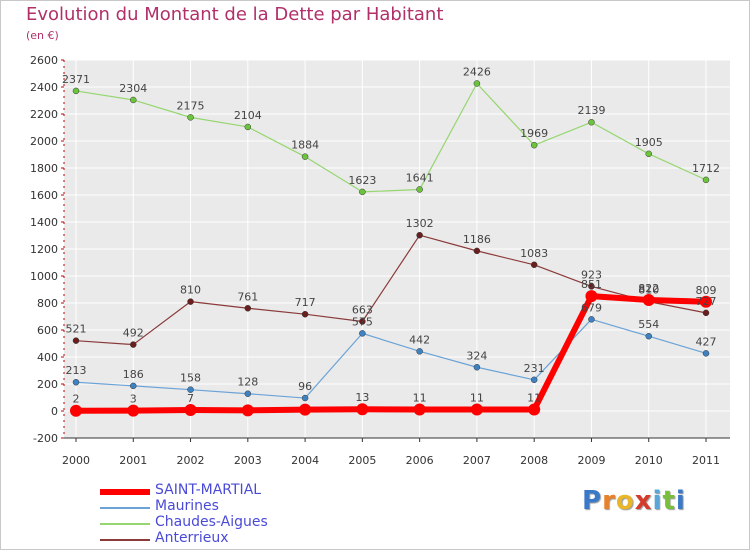  I want to click on y-tick-label: 800, so click(47, 303).